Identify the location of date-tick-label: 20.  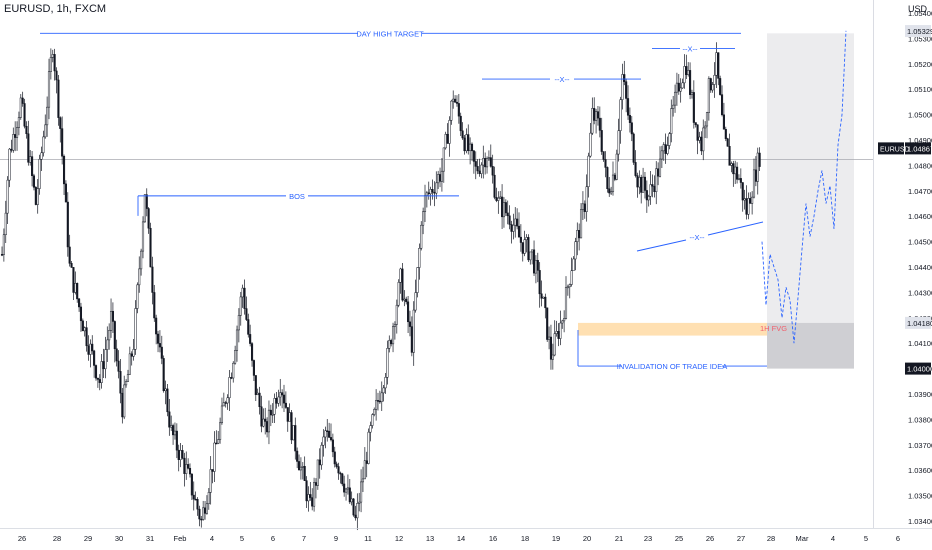
(587, 538).